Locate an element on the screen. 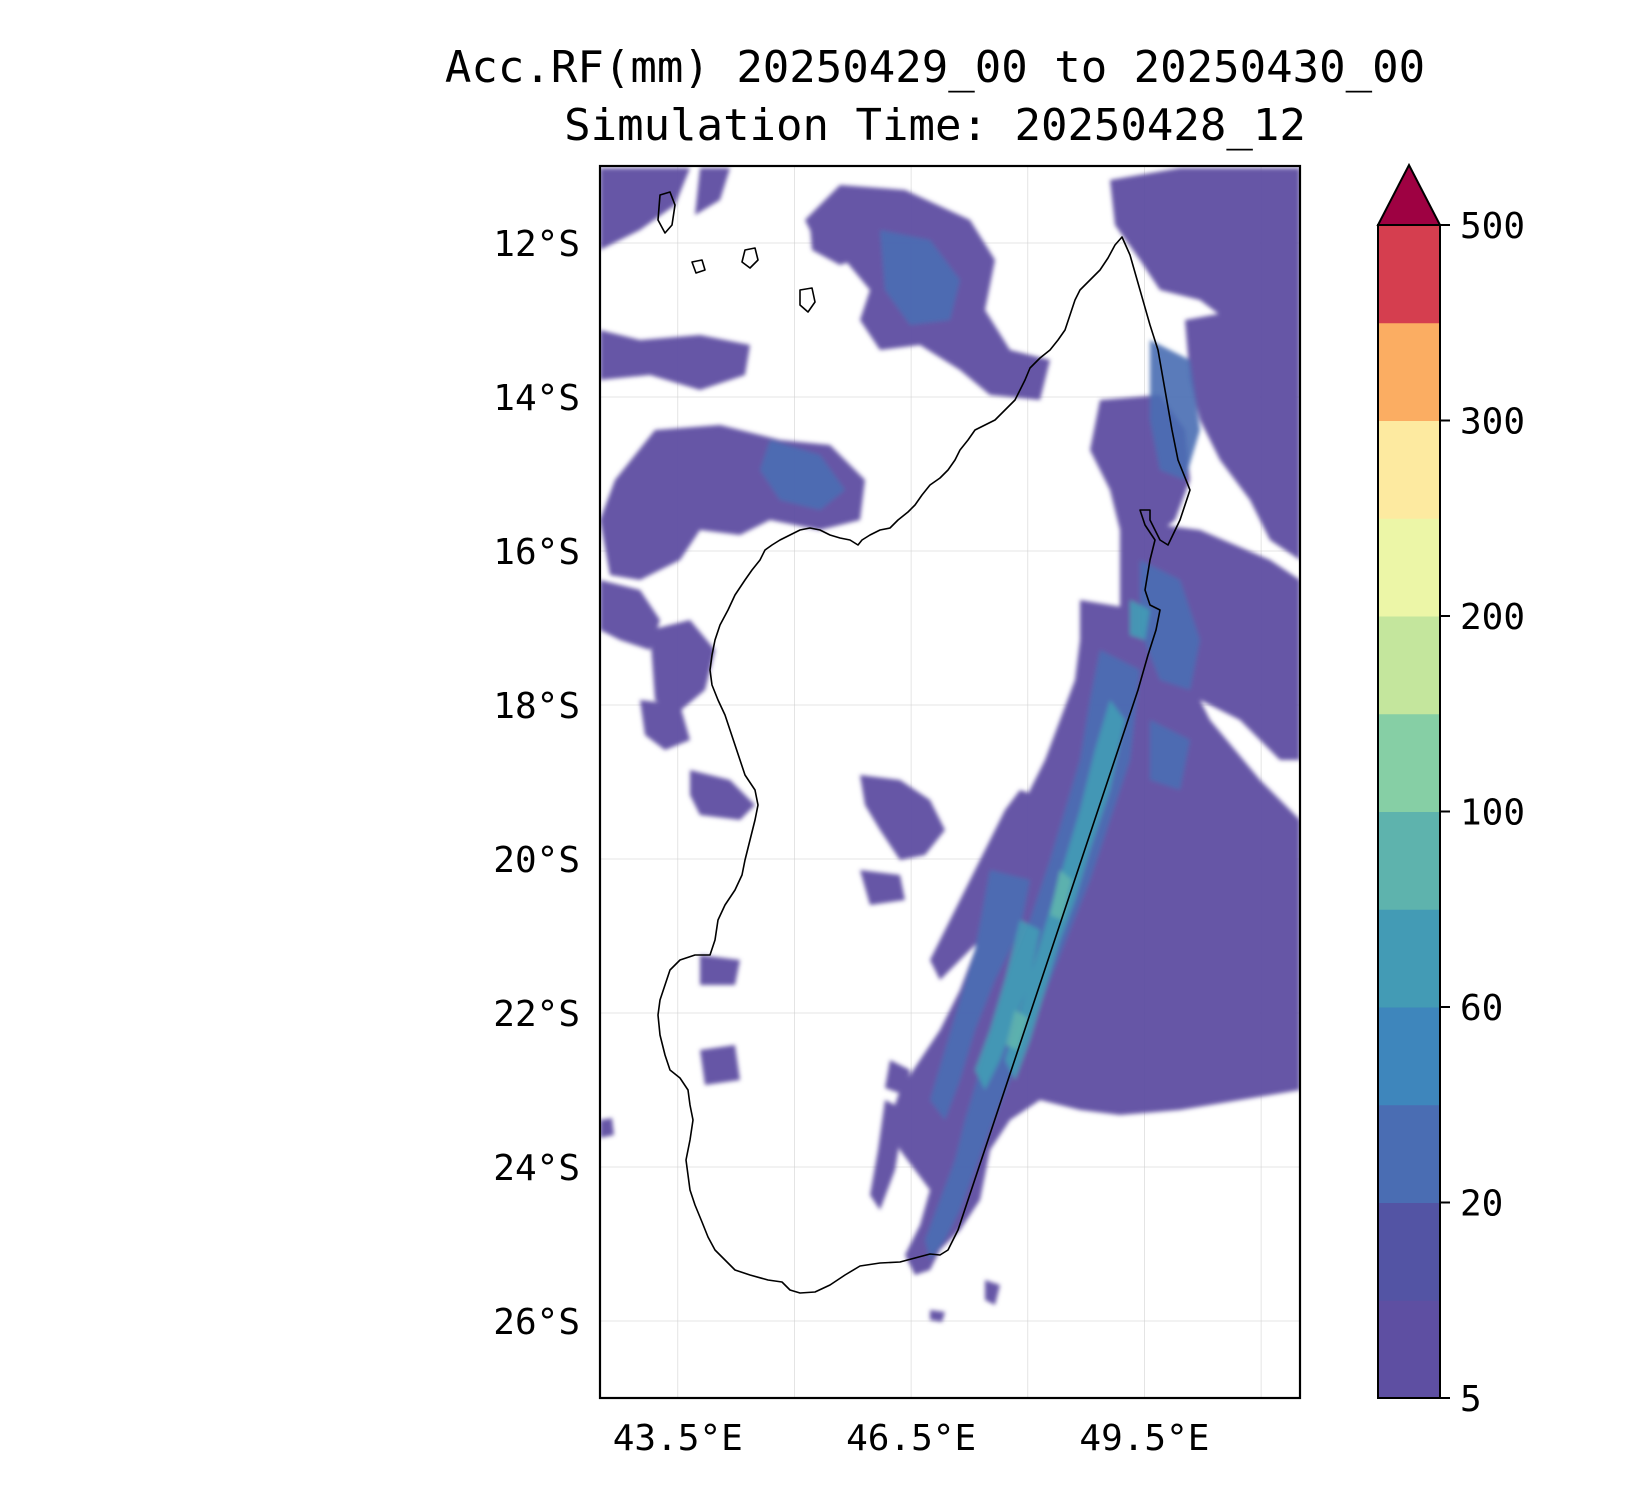 The height and width of the screenshot is (1500, 1650). latitude-tick-labels: 12°S 14°S 16°S 18°S 20°S 22°S 24°S 26°S is located at coordinates (536, 783).